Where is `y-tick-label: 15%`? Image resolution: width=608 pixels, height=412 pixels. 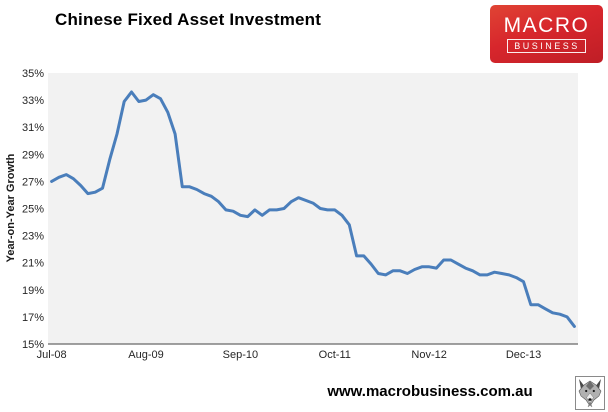 y-tick-label: 15% is located at coordinates (33, 345).